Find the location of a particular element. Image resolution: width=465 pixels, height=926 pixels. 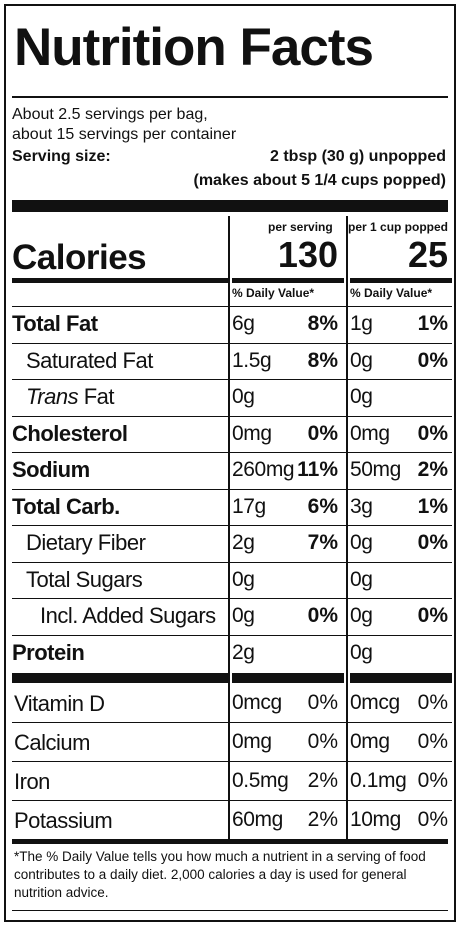

amount-per-serving: 0mg is located at coordinates (252, 433).